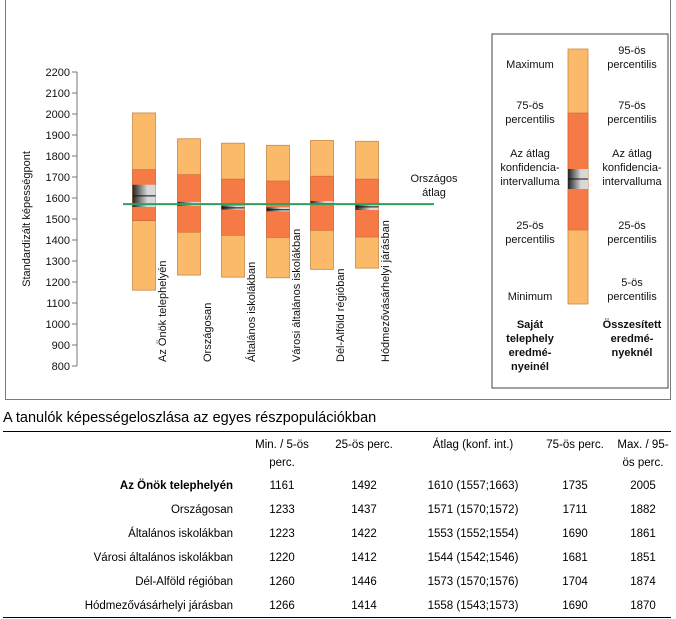  I want to click on table-header-min: Min. / 5-ös perc., so click(282, 454).